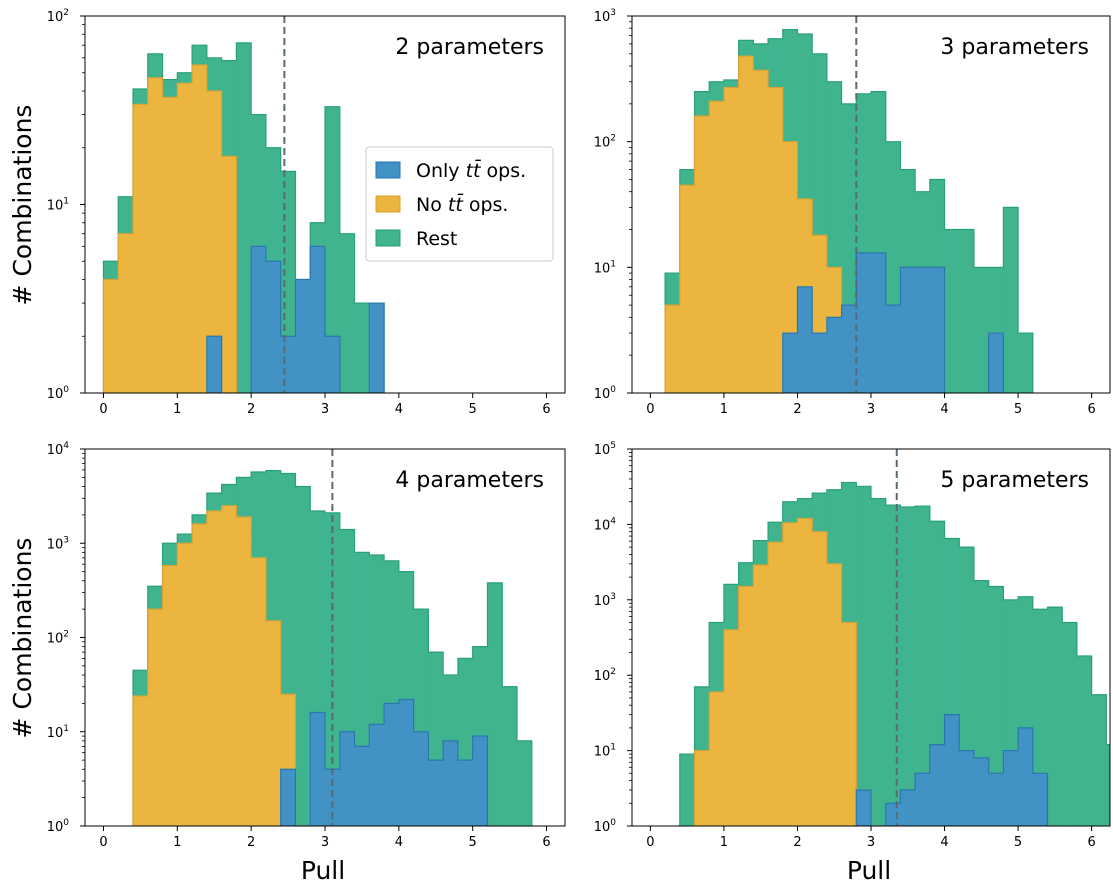  I want to click on legend-frame, so click(459, 204).